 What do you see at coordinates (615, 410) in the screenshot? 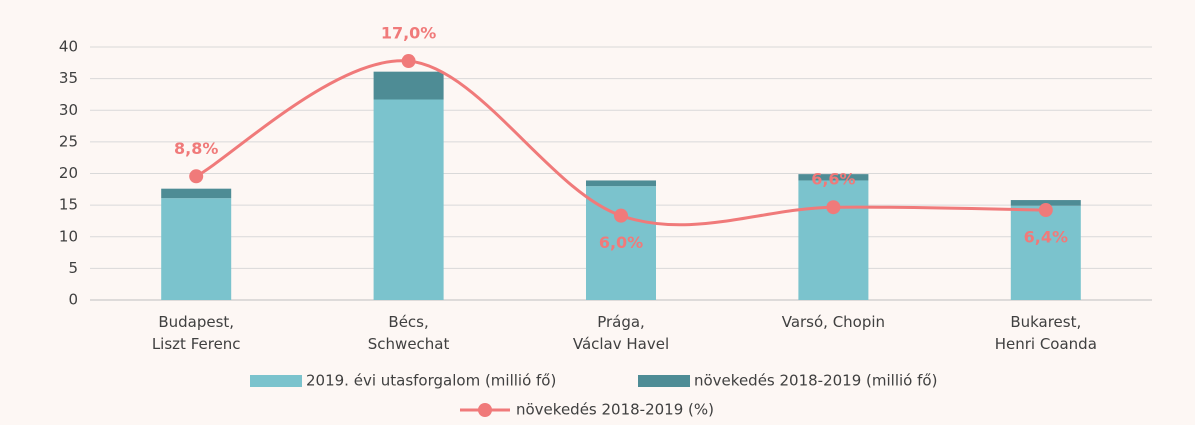
I see `legend-label: növekedés 2018-2019 (%)` at bounding box center [615, 410].